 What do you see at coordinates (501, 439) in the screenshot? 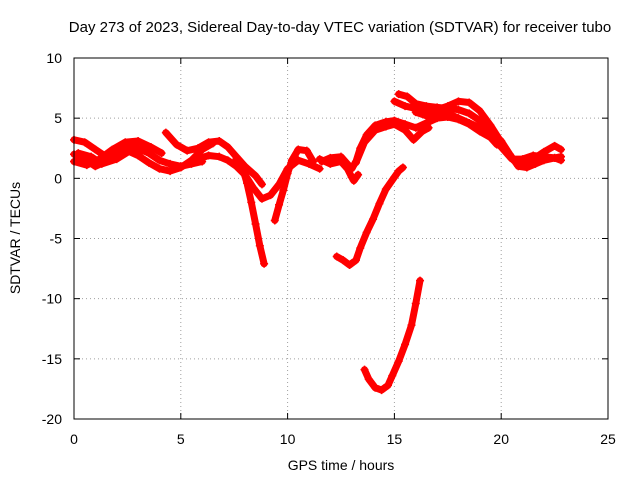
I see `x-tick-label: 20` at bounding box center [501, 439].